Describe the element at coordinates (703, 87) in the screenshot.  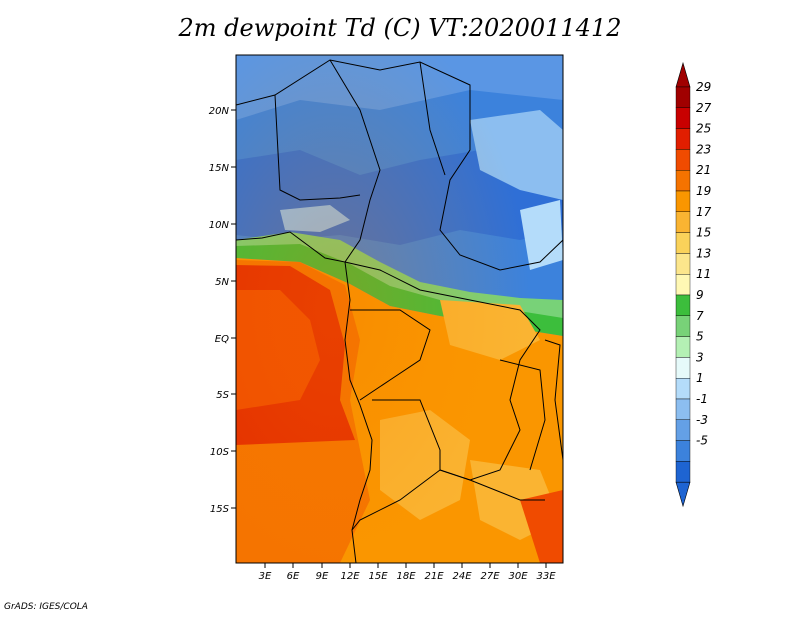
I see `colorbar-label: 29` at that location.